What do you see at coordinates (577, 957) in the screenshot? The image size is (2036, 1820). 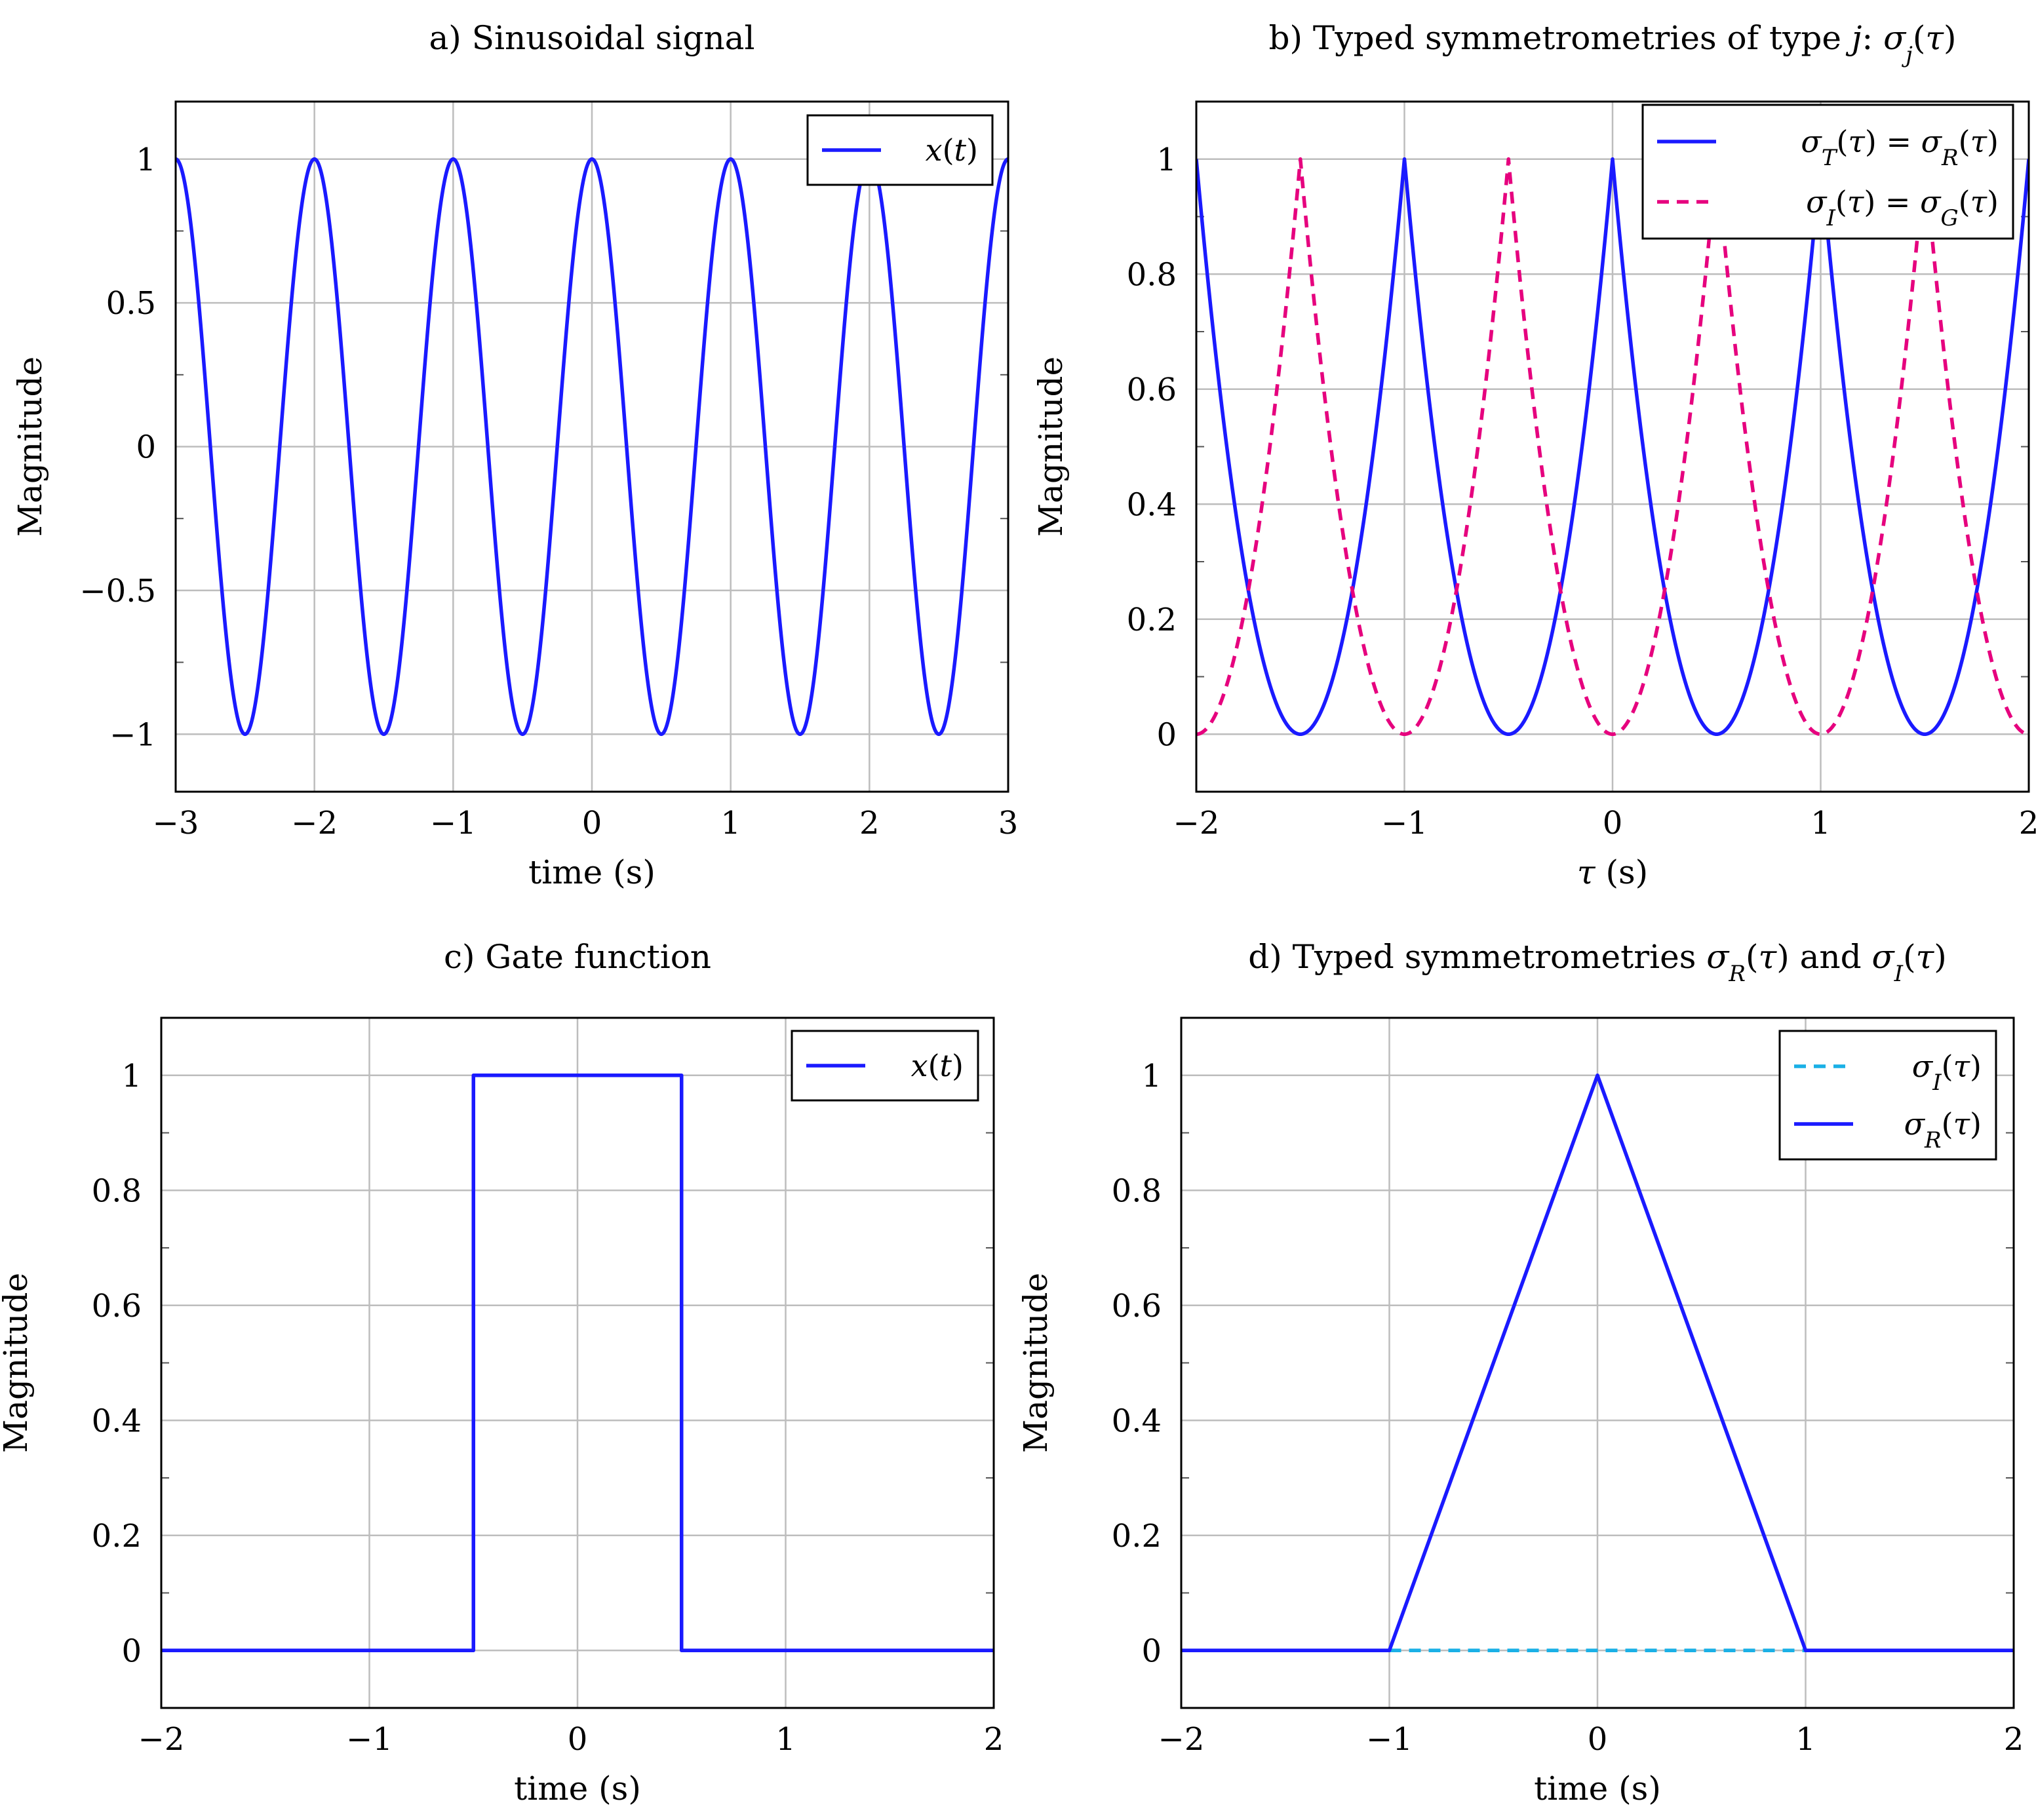 I see `panel-title: c) Gate function` at bounding box center [577, 957].